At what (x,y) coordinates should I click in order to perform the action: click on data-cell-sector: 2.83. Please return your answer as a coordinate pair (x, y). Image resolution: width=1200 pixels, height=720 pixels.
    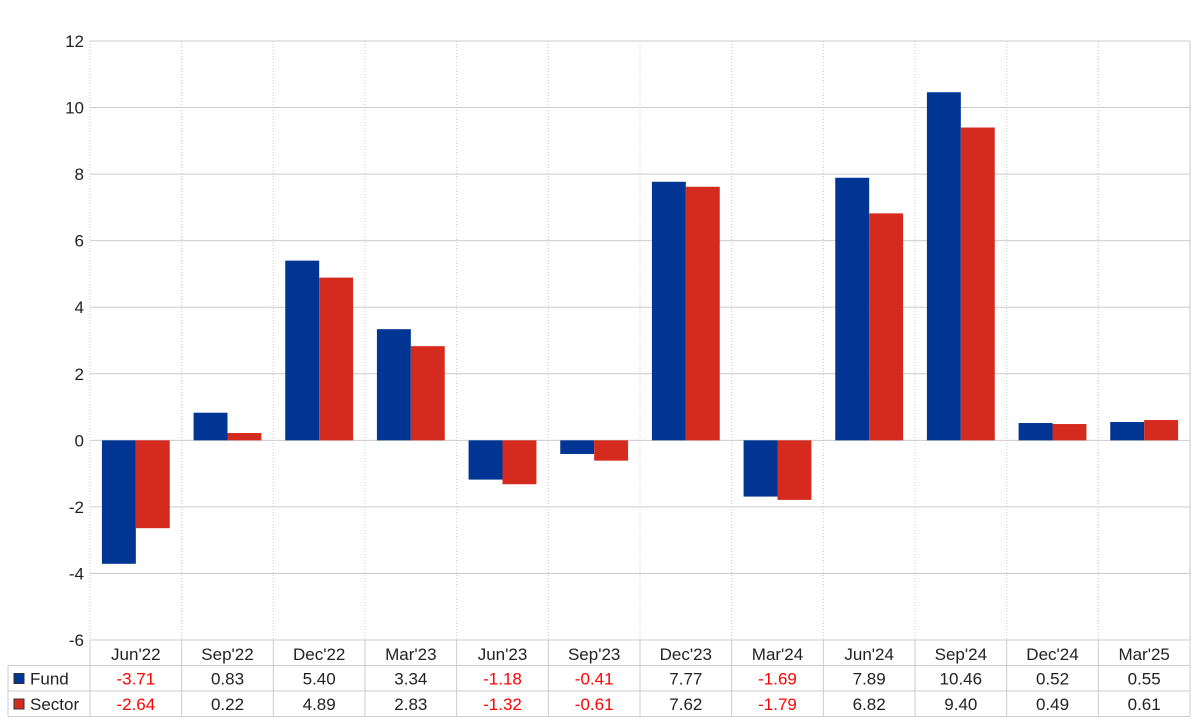
    Looking at the image, I should click on (410, 704).